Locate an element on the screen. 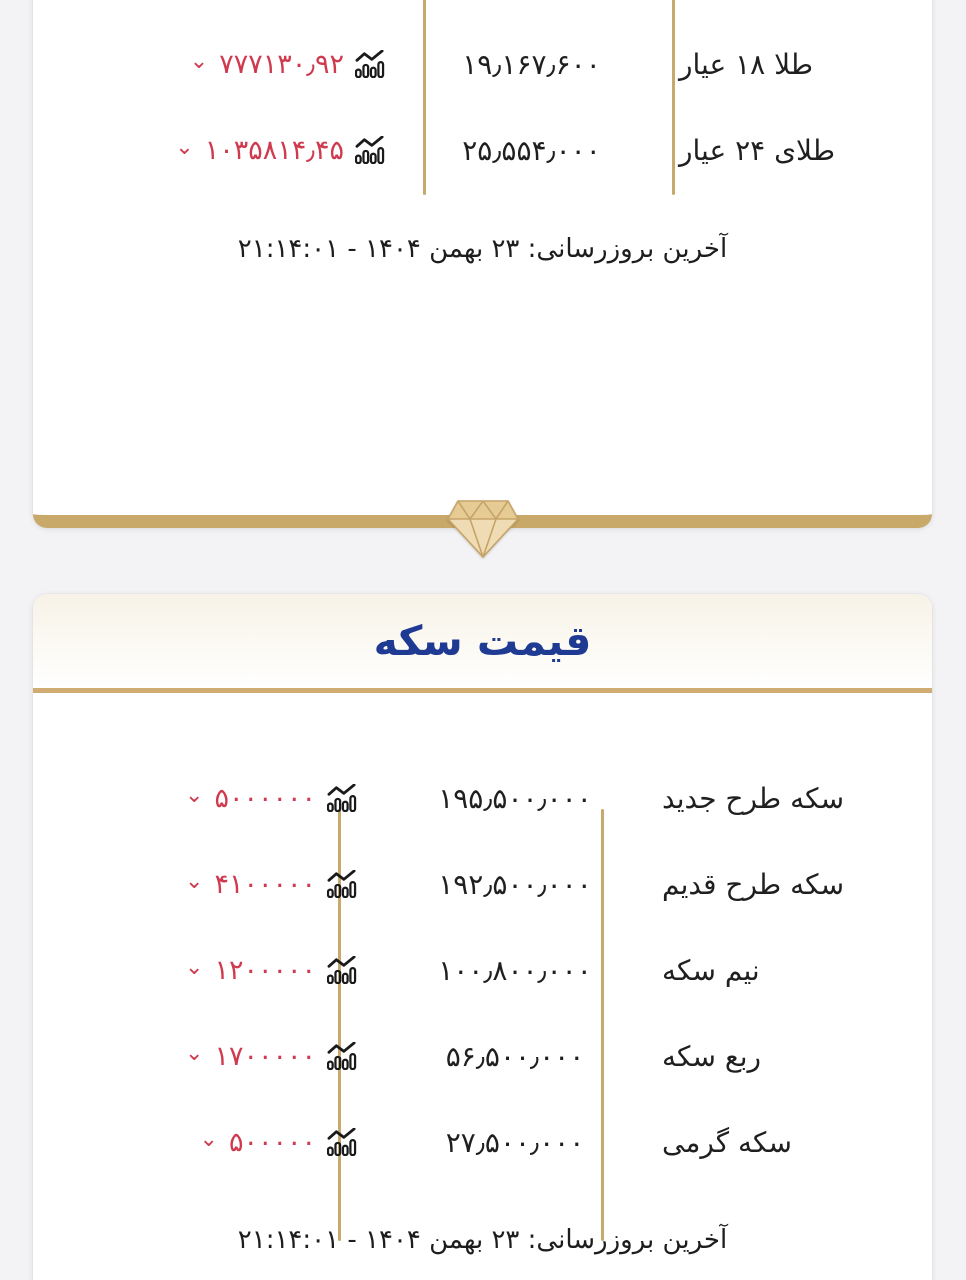  gold-price-table: انس طلا ۴۹۶۴ $ ۹۶٫۵۵ ⌄ is located at coordinates (482, 97).